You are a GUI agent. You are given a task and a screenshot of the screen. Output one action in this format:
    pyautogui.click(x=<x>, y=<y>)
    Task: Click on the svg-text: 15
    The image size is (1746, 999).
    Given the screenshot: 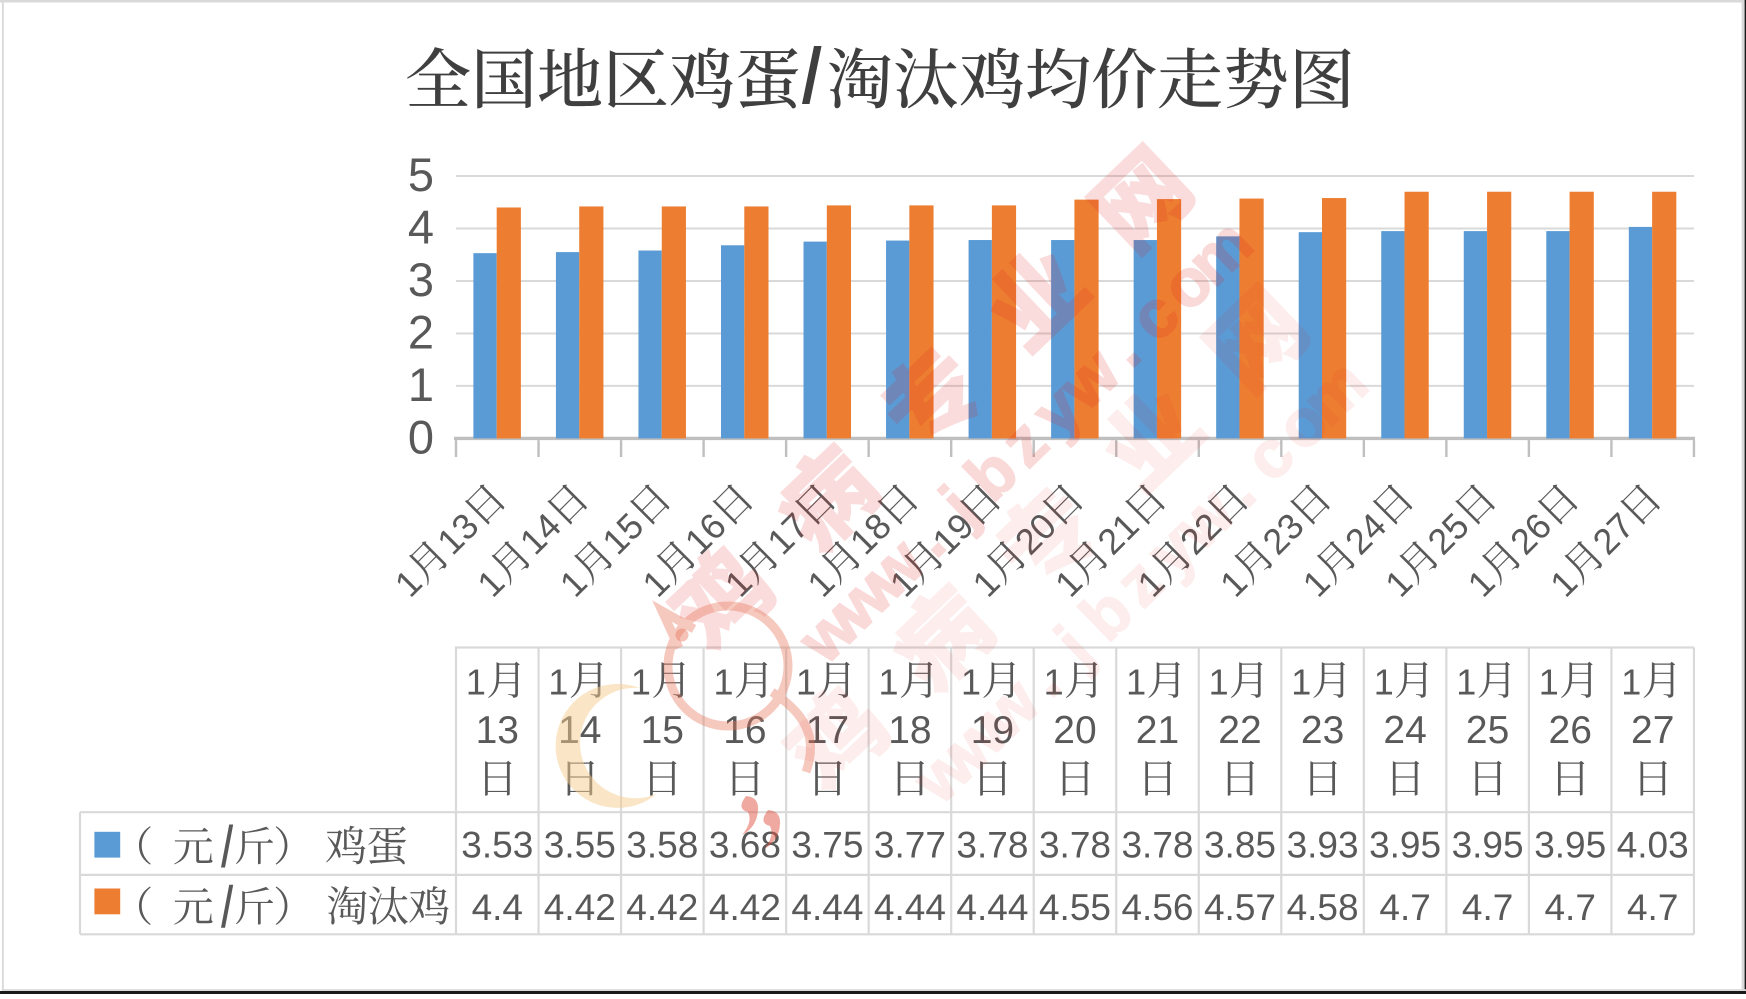 What is the action you would take?
    pyautogui.click(x=662, y=730)
    